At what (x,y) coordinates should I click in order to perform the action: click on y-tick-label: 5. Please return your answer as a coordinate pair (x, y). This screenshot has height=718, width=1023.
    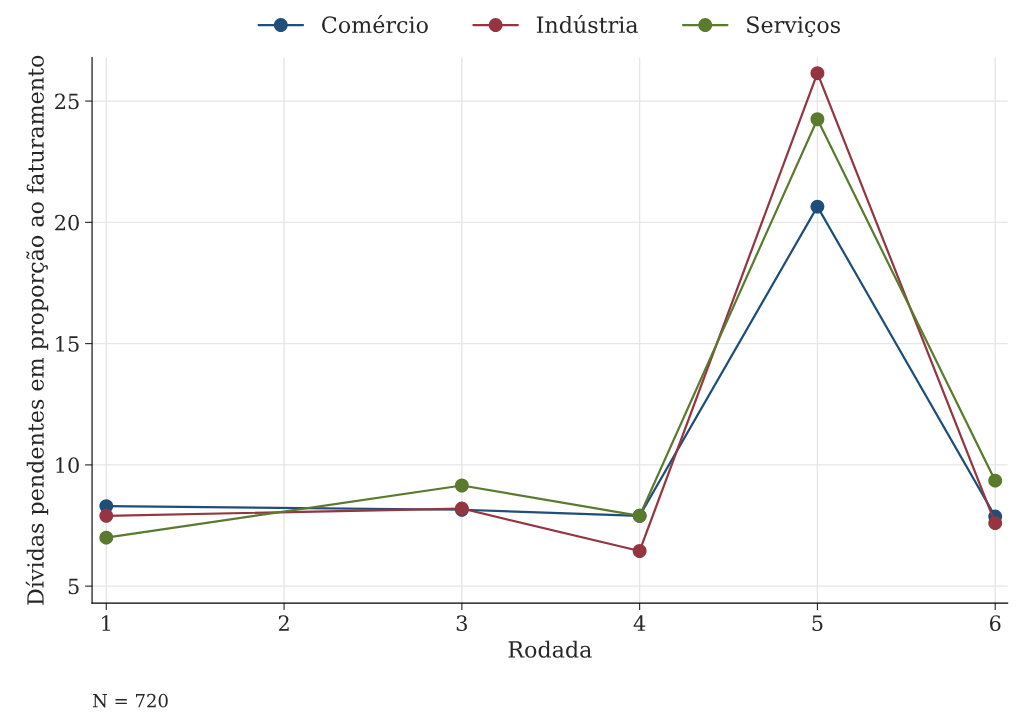
    Looking at the image, I should click on (73, 586).